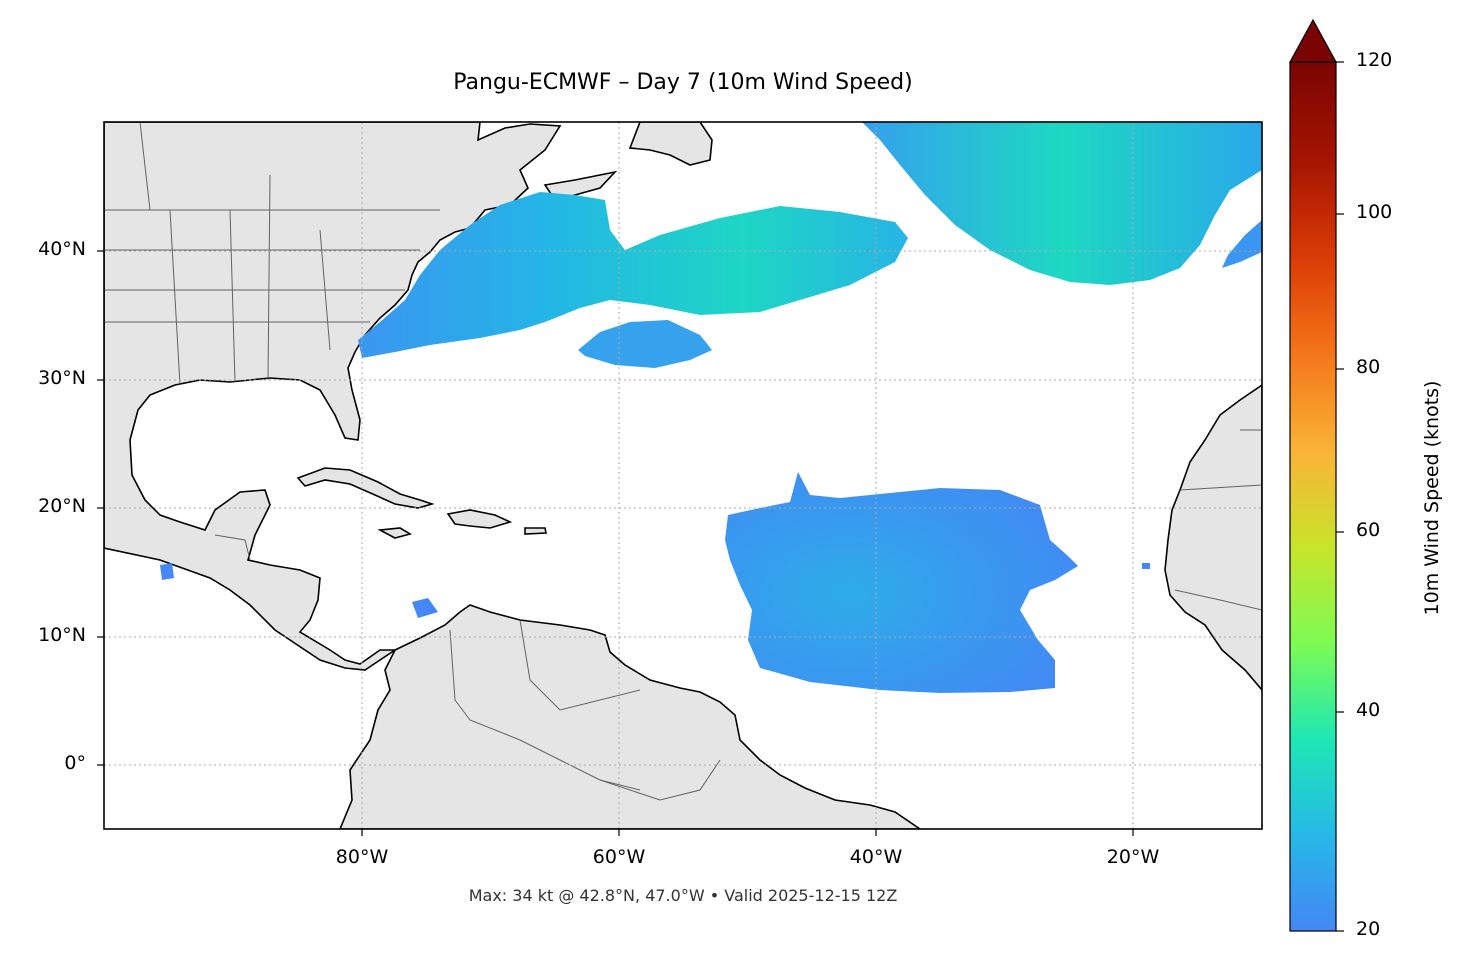 The width and height of the screenshot is (1466, 969). What do you see at coordinates (683, 82) in the screenshot?
I see `chart-title: Pangu-ECMWF – Day 7 (10m Wind Speed)` at bounding box center [683, 82].